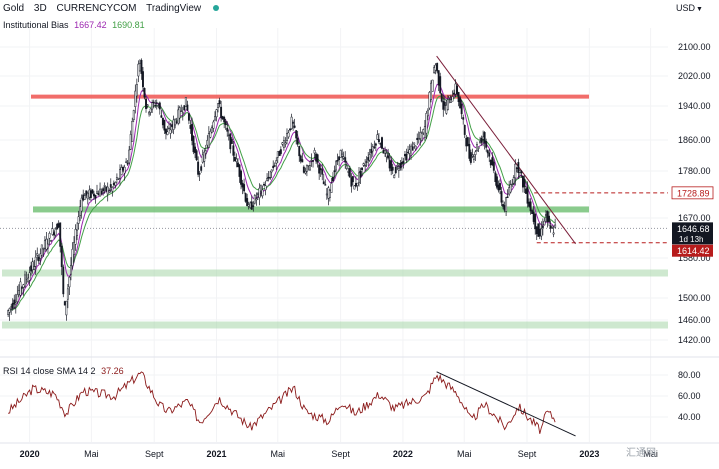  What do you see at coordinates (689, 375) in the screenshot?
I see `rsi-tick-label: 80.00` at bounding box center [689, 375].